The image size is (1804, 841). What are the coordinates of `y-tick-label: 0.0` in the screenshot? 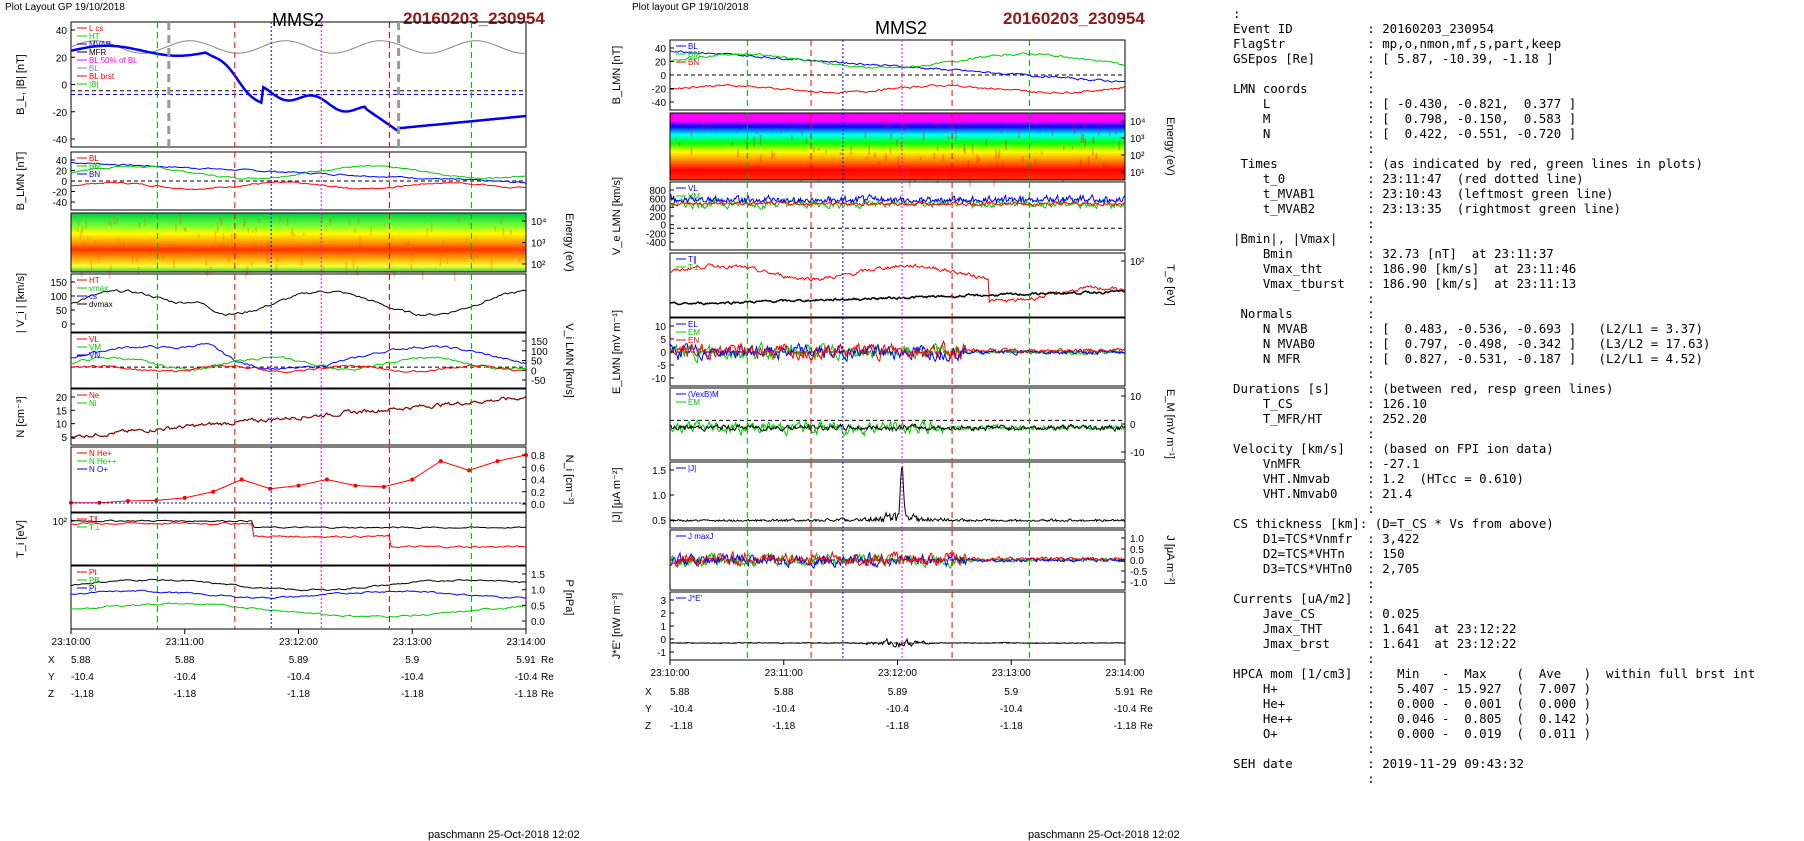 It's located at (538, 505).